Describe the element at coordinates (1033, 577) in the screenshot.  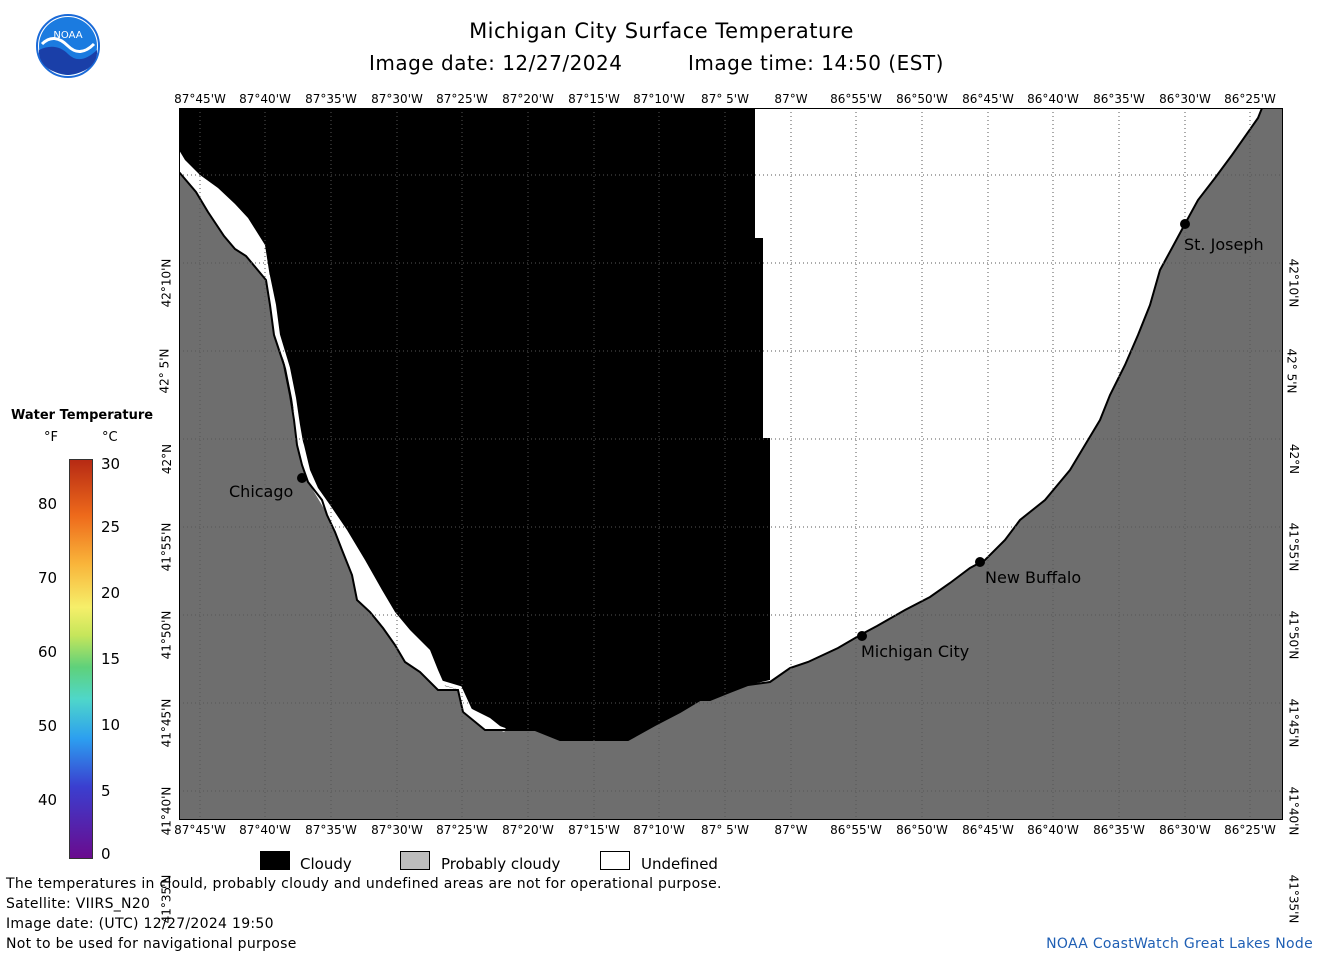
I see `city-label-new-buffalo: New Buffalo` at that location.